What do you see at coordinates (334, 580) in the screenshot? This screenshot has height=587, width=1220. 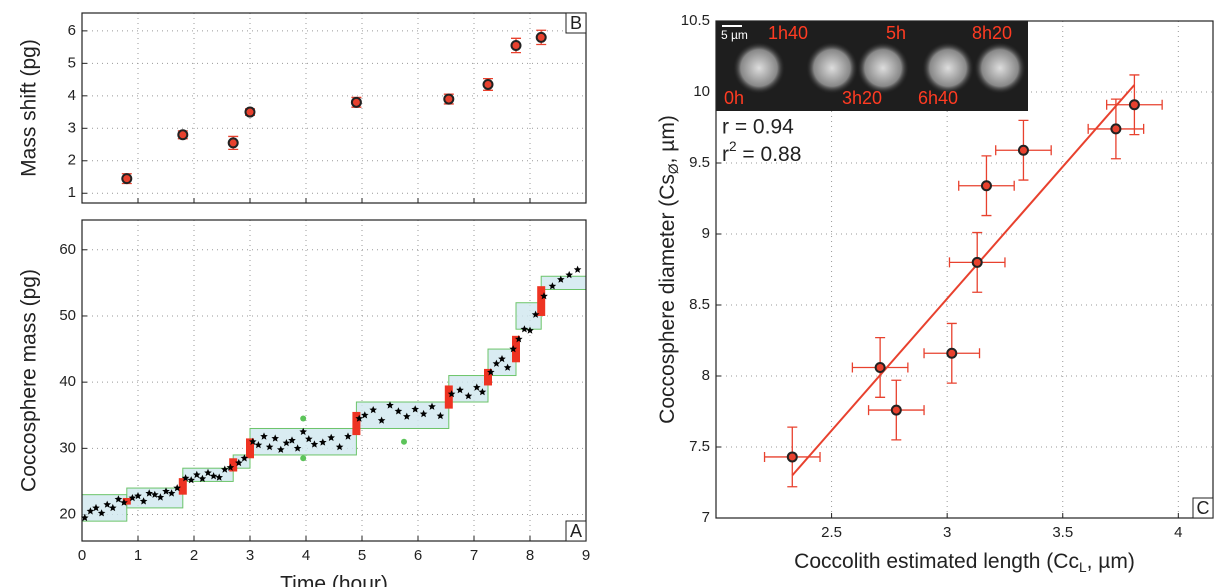 I see `x-axis-label: Time (hour)` at bounding box center [334, 580].